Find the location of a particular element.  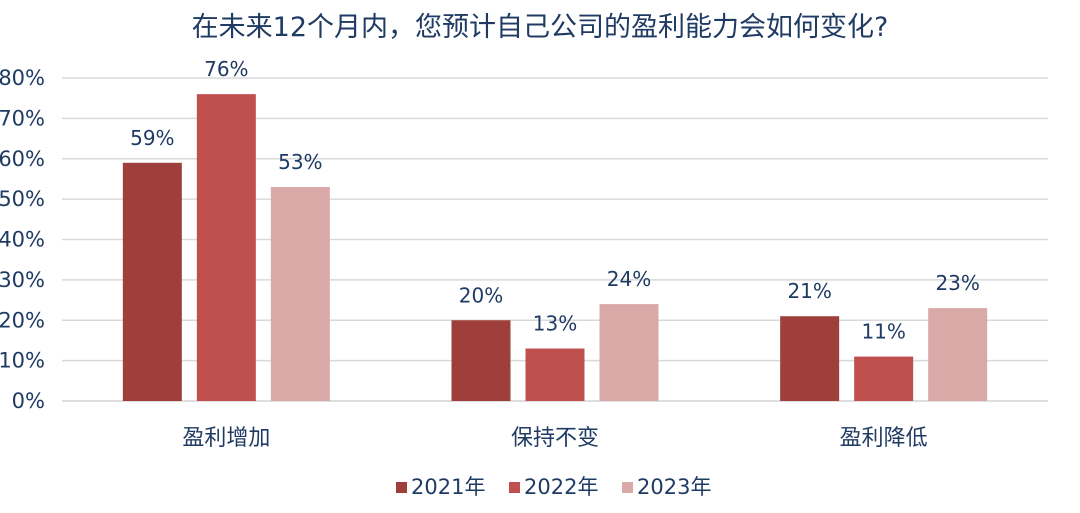

y-axis-ticks: 0% 10% 20% 30% 40% 50% 60% 70% 80% is located at coordinates (22, 239).